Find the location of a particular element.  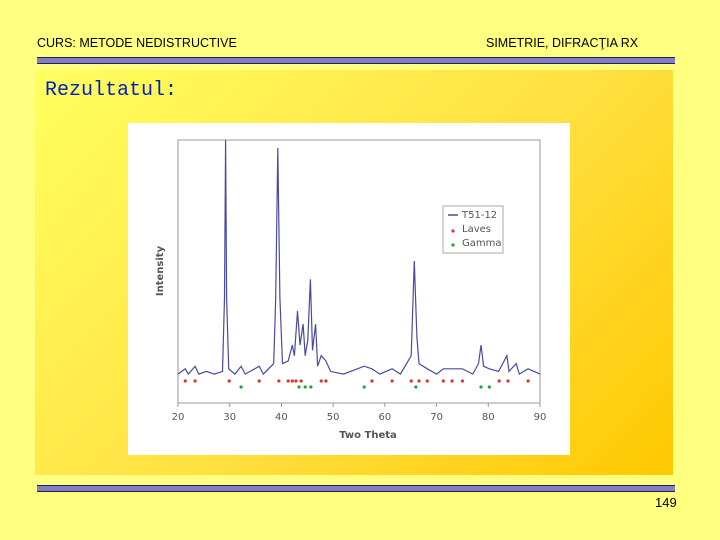

x-tick-label: 40 is located at coordinates (281, 417).